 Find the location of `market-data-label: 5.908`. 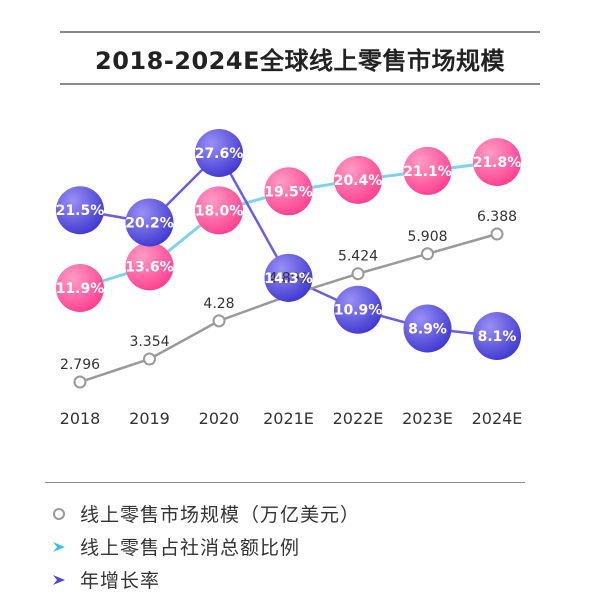

market-data-label: 5.908 is located at coordinates (427, 237).